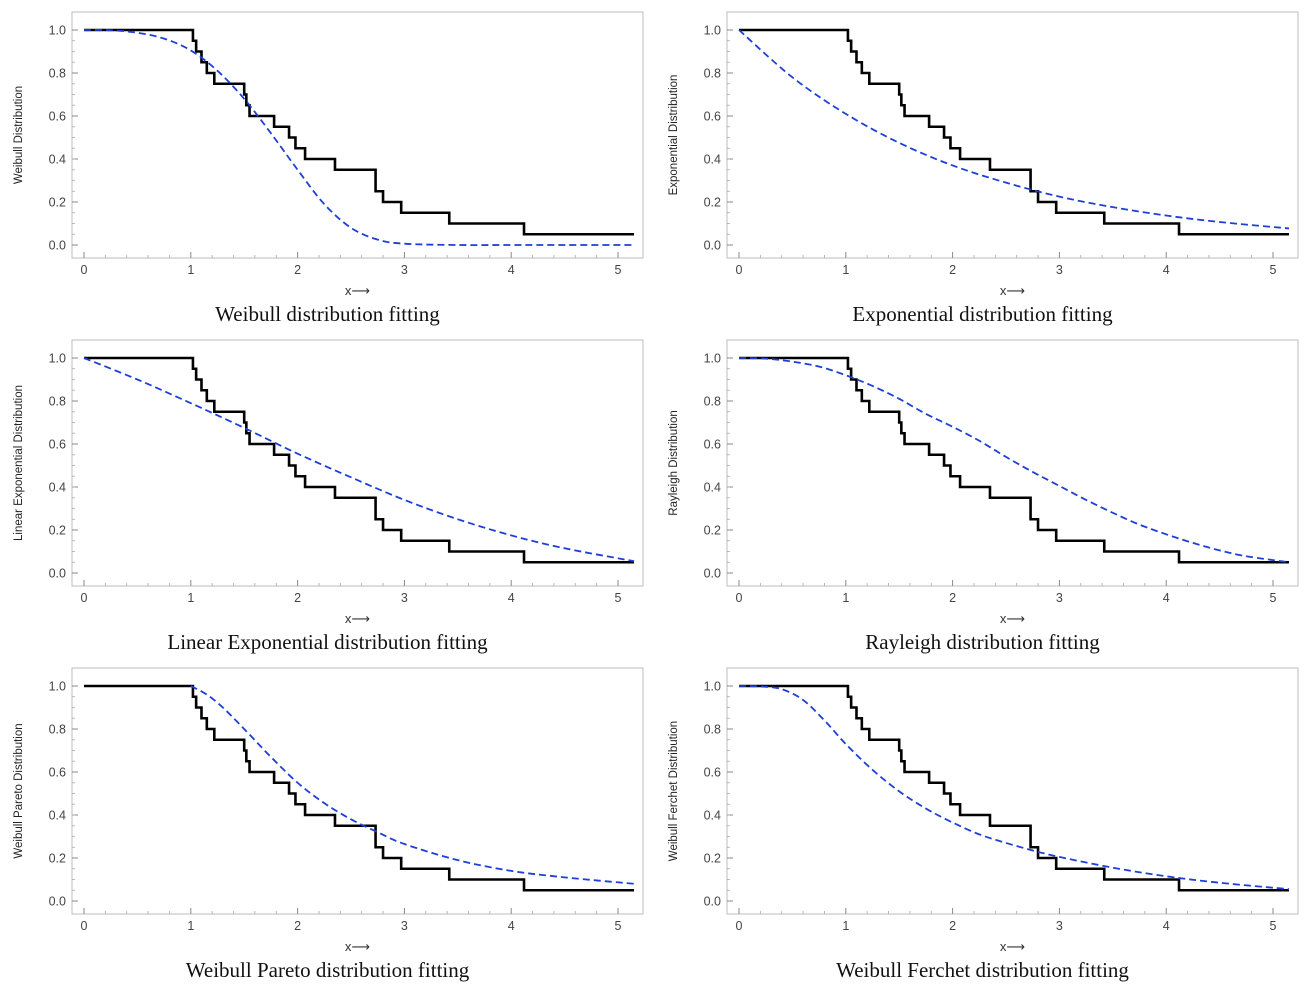 This screenshot has width=1310, height=990. I want to click on chart-caption: Exponential distribution fitting, so click(982, 314).